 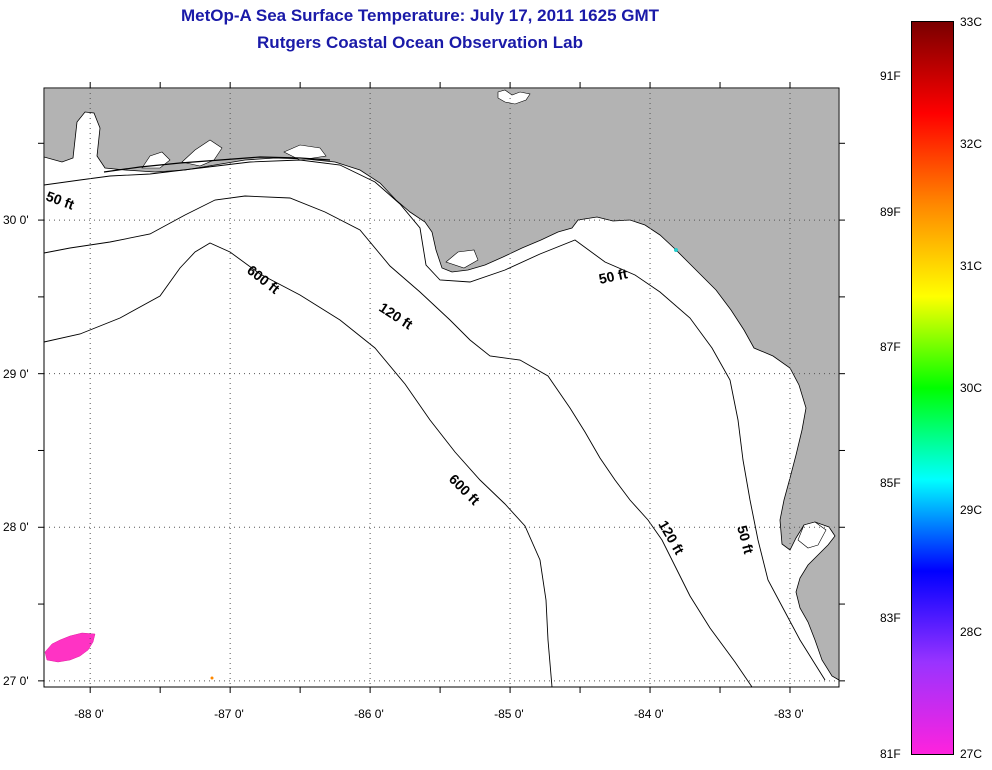 I want to click on lat-tick-label: 27 0', so click(x=16, y=680).